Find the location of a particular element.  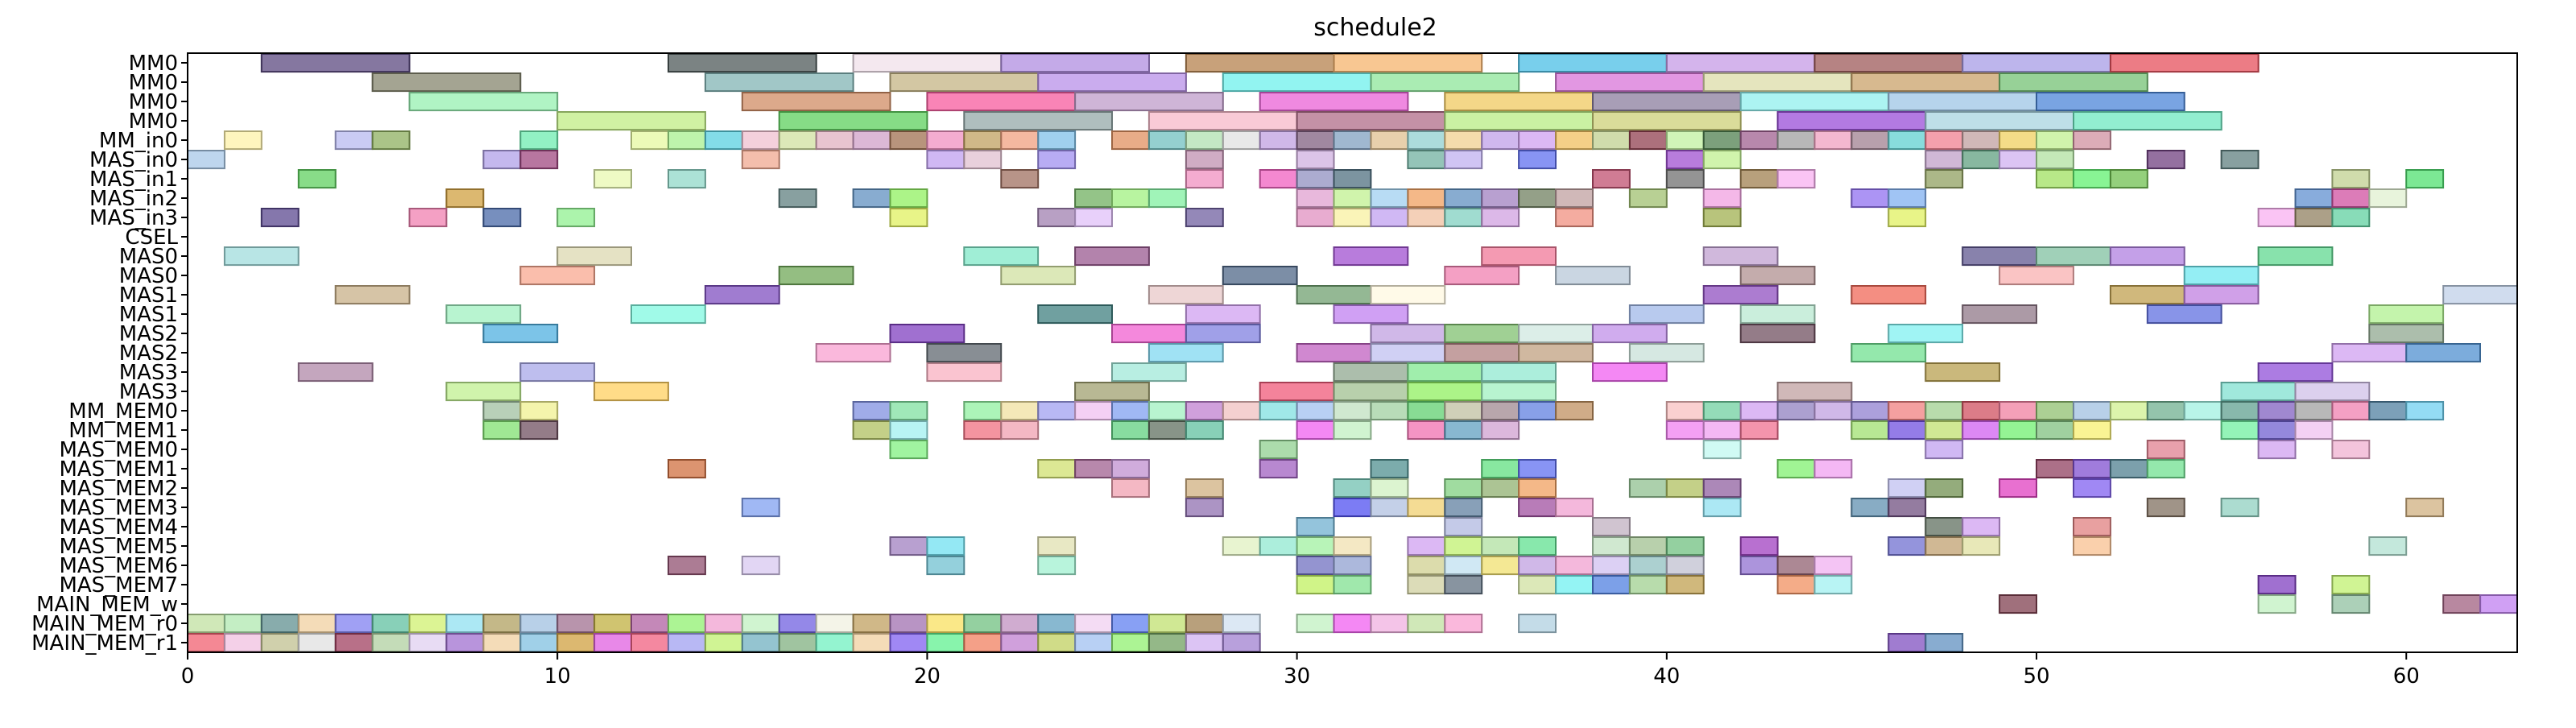

x-tick-label: 50 is located at coordinates (2036, 677).